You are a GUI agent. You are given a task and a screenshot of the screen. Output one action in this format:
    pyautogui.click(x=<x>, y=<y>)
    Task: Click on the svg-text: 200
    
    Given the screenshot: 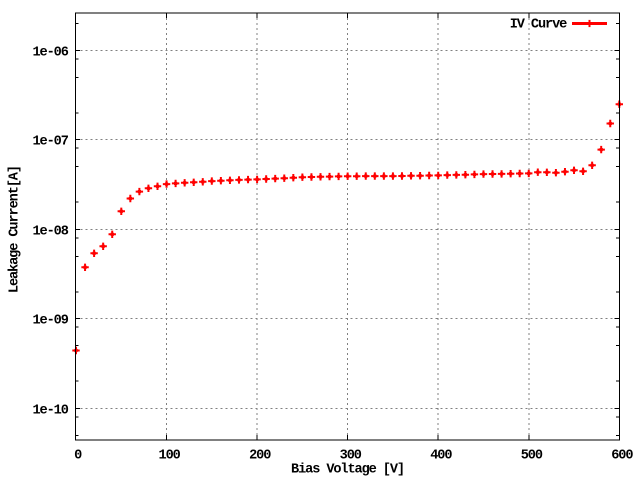 What is the action you would take?
    pyautogui.click(x=260, y=456)
    